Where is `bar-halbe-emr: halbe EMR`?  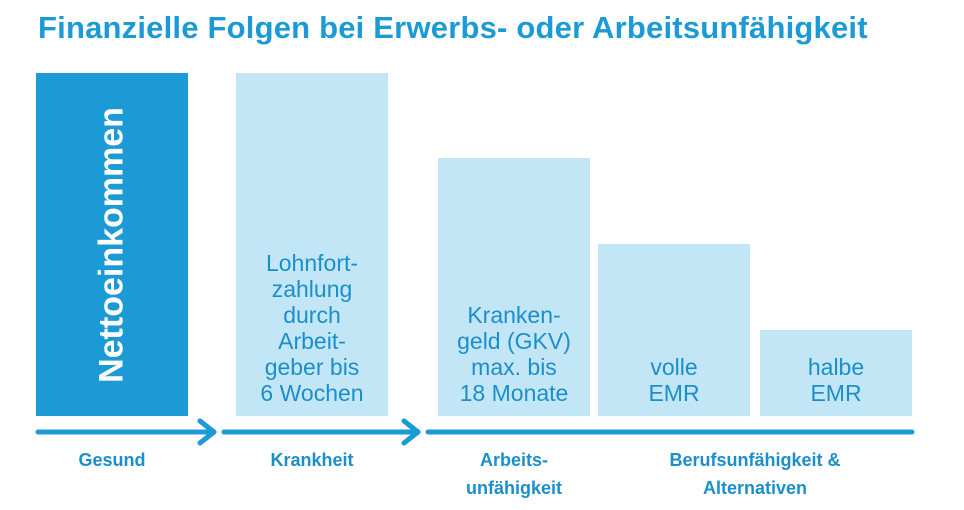 bar-halbe-emr: halbe EMR is located at coordinates (836, 373).